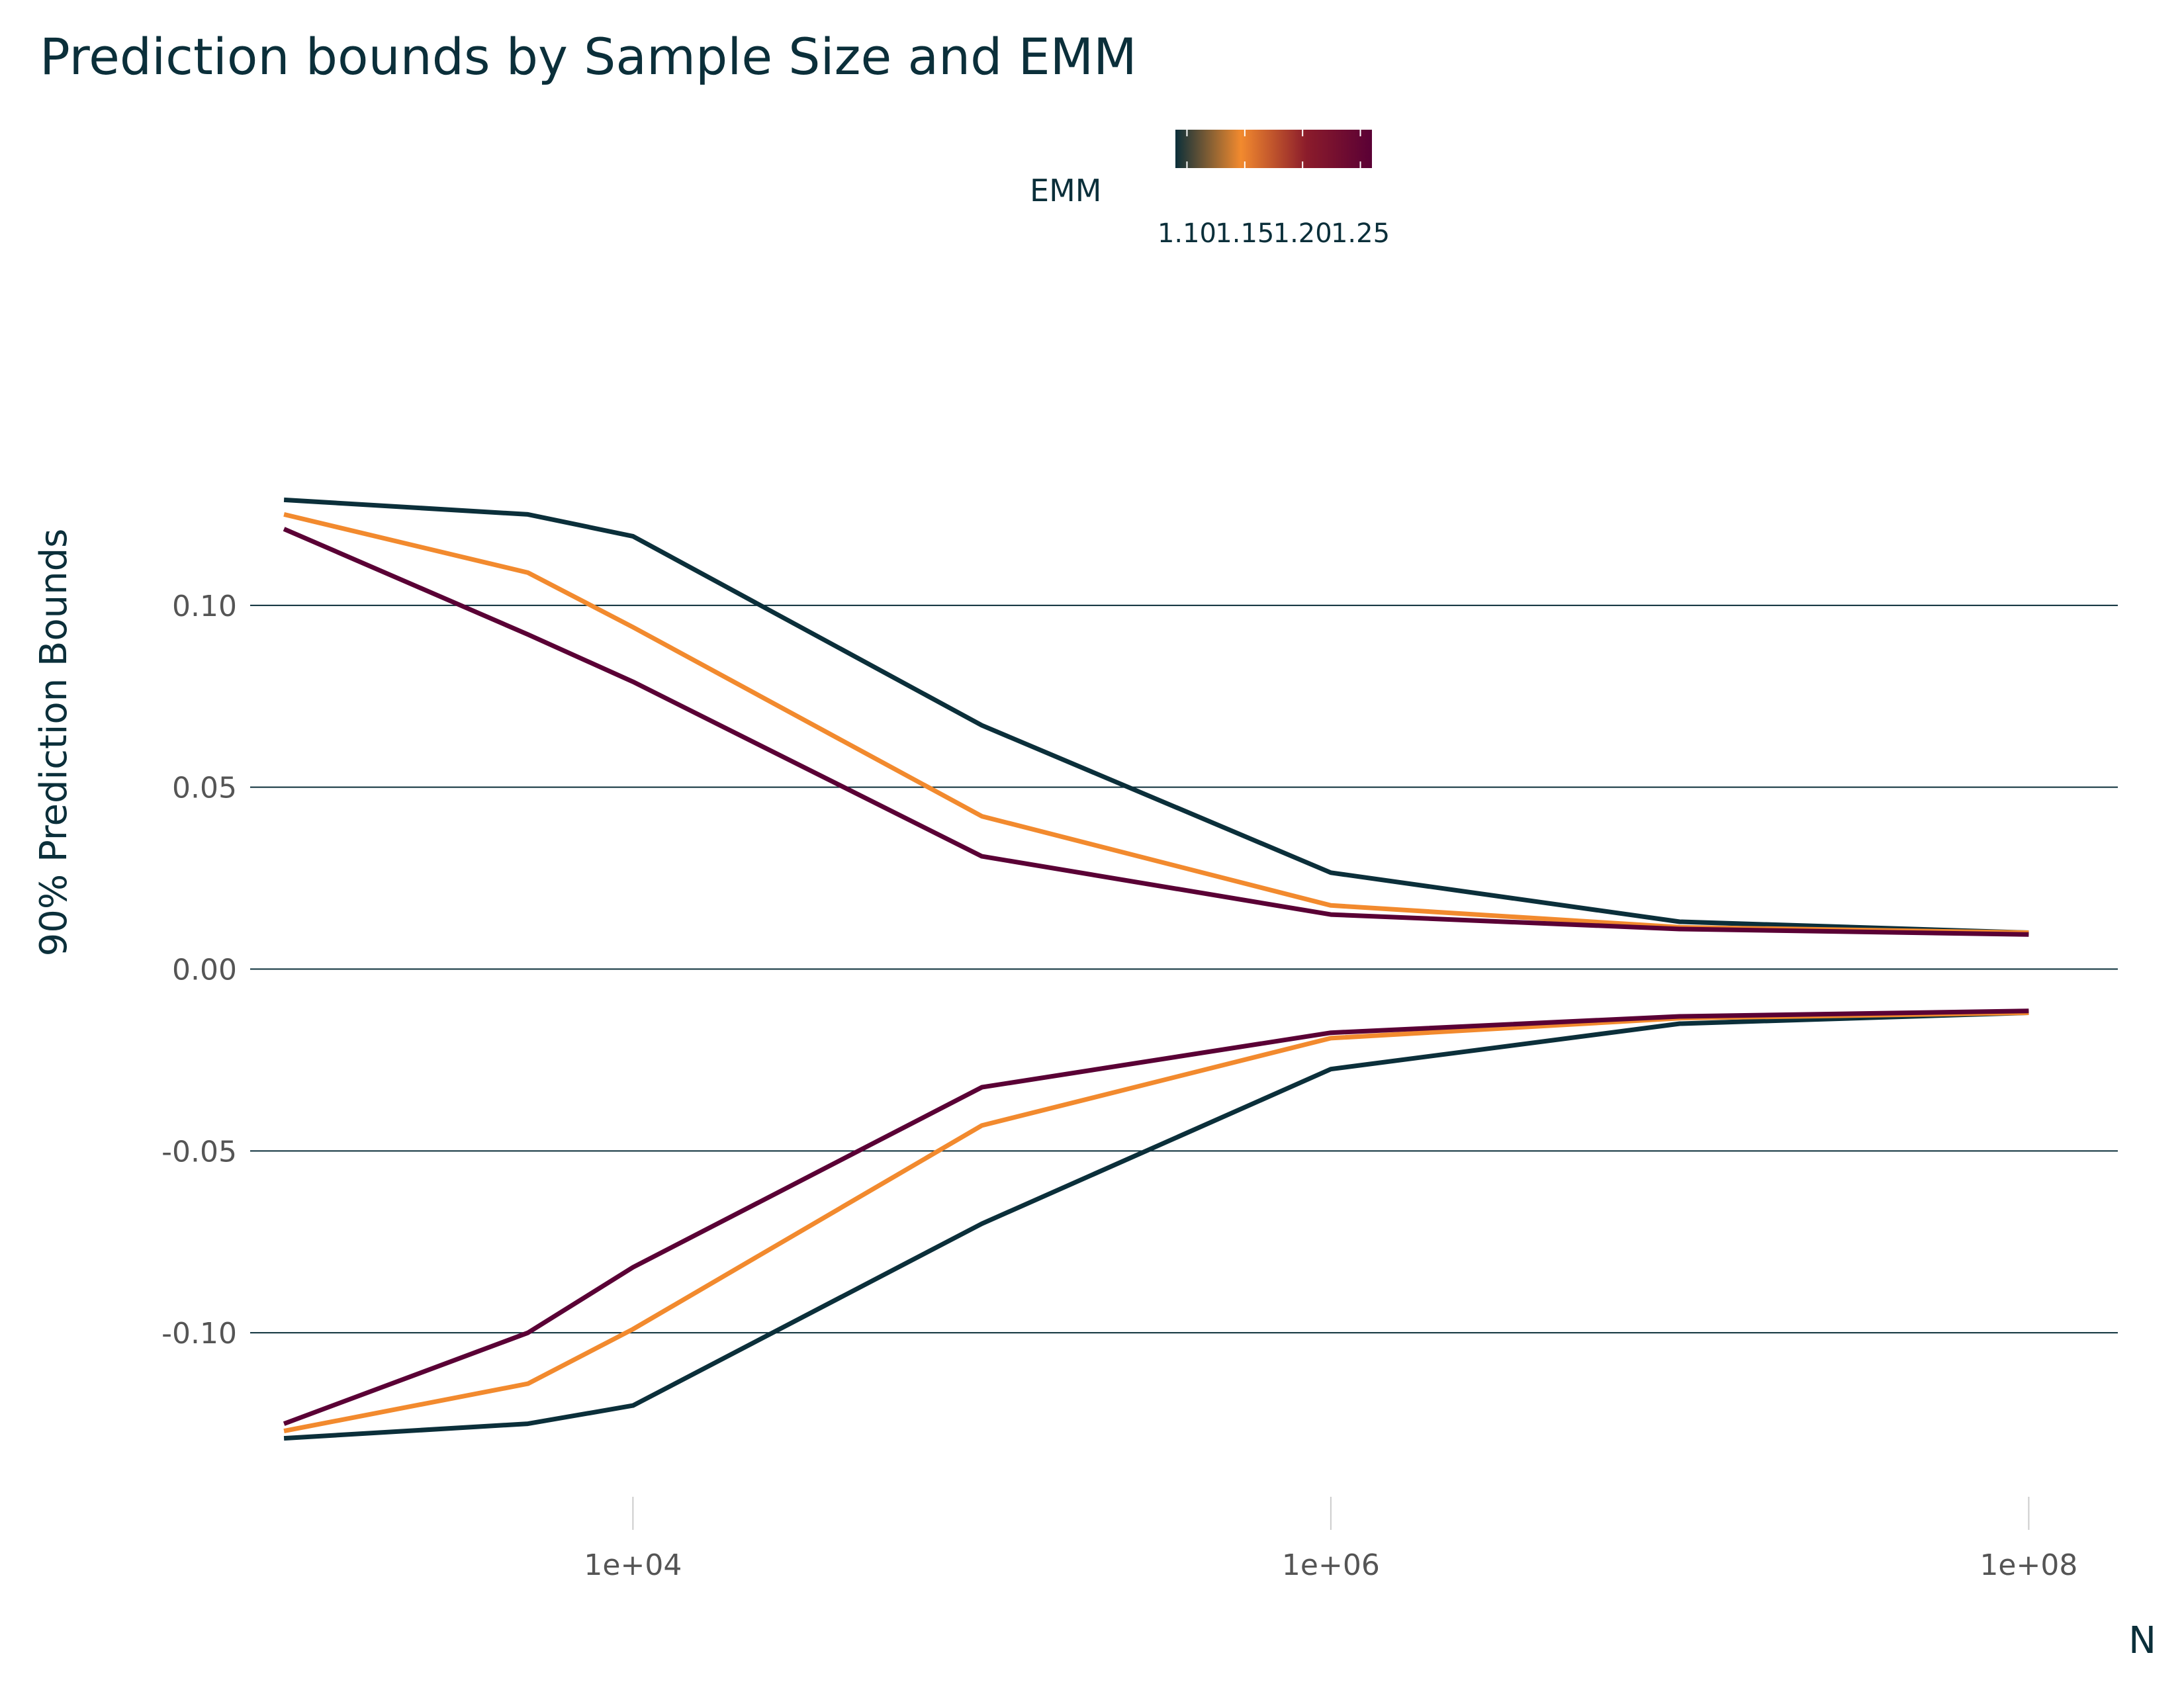 This screenshot has width=2184, height=1690. I want to click on legend-tick-label: 1.25, so click(1360, 233).